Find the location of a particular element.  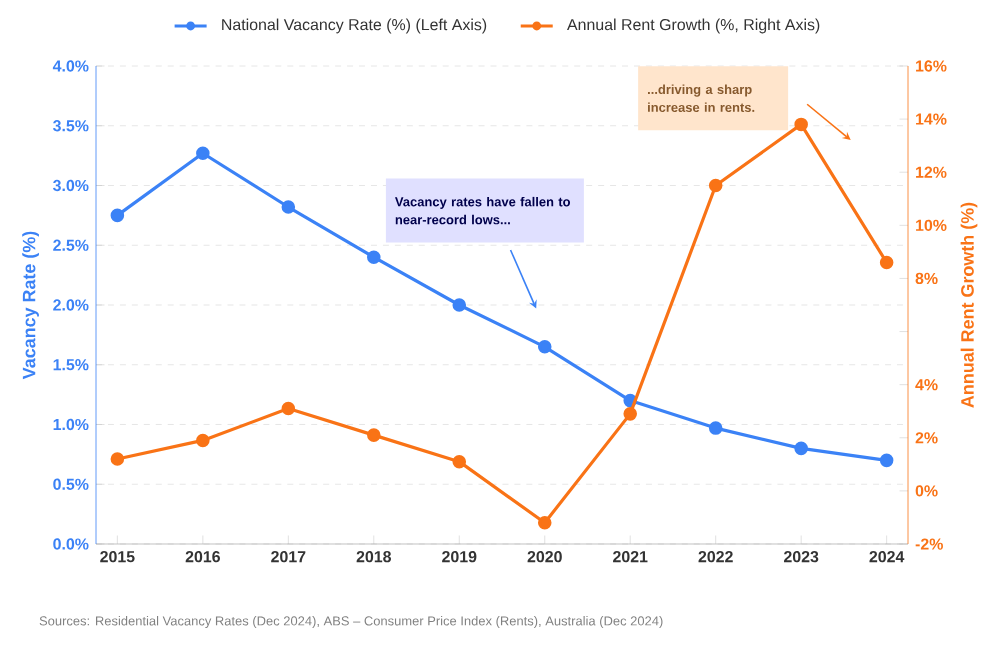

y-axis-title: Vacancy Rate (%) is located at coordinates (30, 305).